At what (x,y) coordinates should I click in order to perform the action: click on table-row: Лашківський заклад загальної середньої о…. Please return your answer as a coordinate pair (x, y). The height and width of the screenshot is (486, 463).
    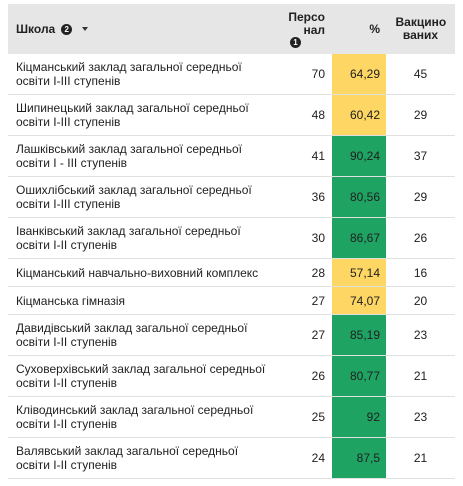
    Looking at the image, I should click on (231, 156).